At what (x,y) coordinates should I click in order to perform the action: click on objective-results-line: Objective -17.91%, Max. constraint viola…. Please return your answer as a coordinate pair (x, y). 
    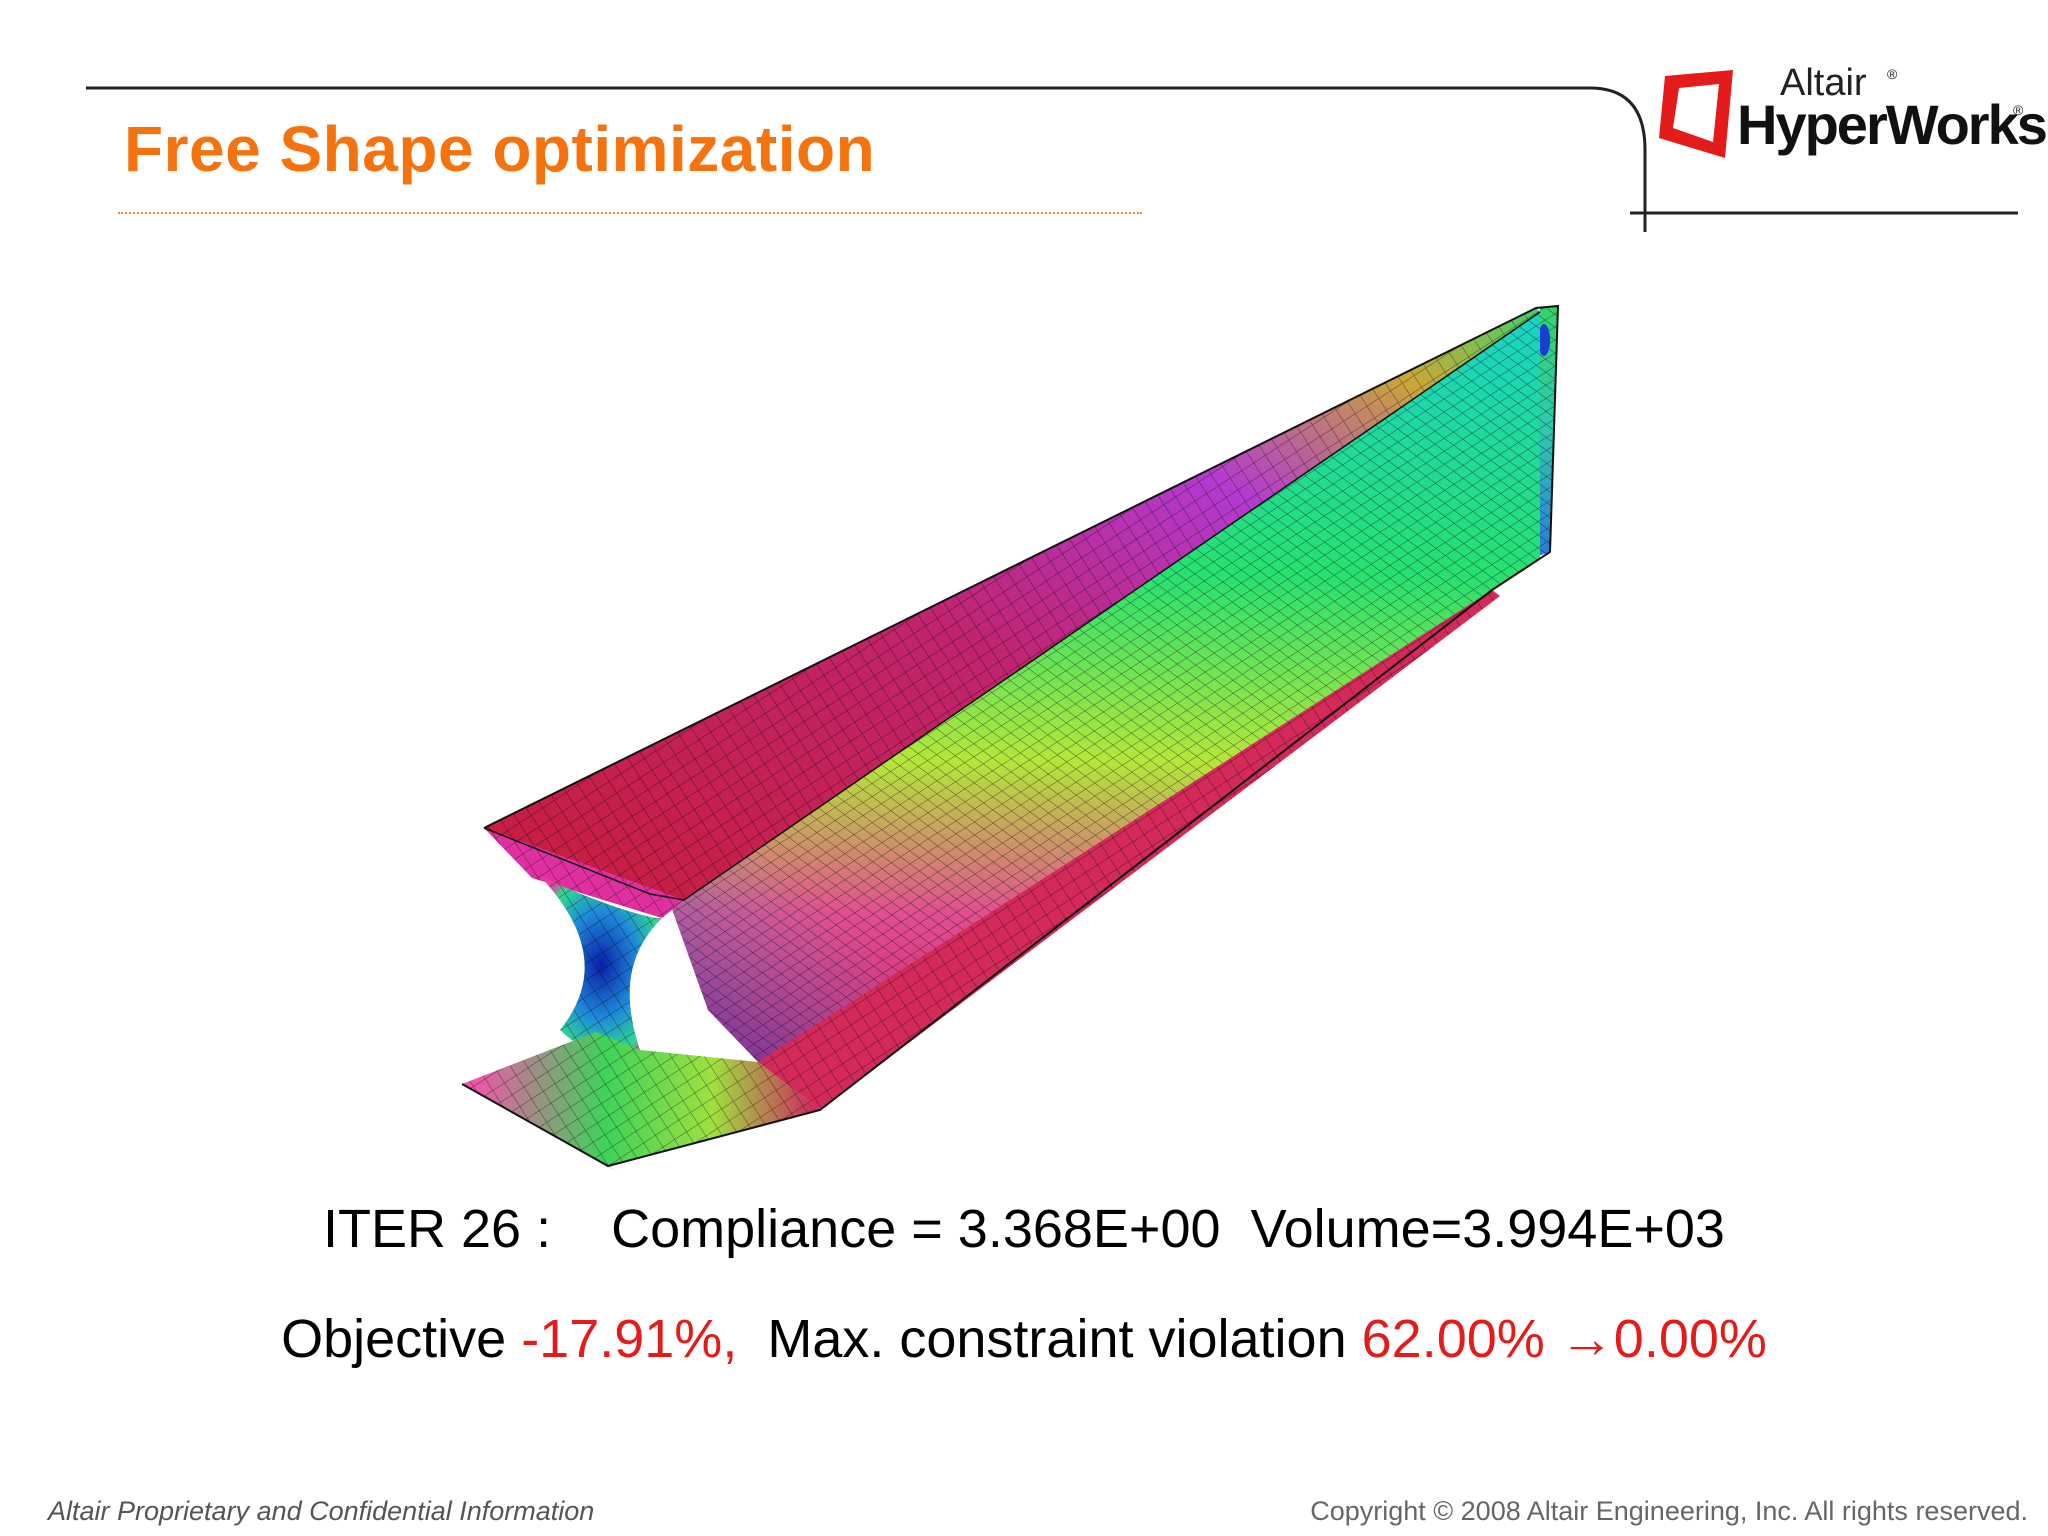
    Looking at the image, I should click on (1024, 1339).